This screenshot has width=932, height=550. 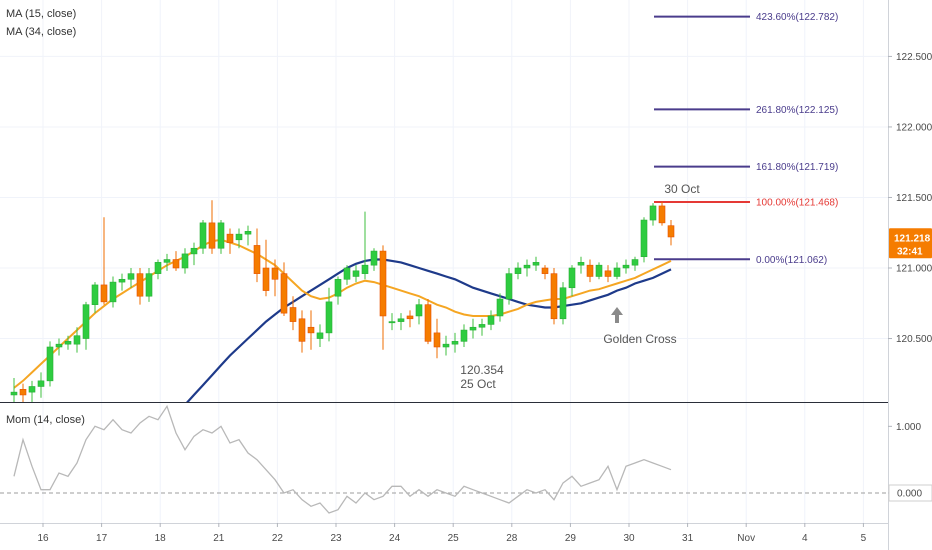 What do you see at coordinates (914, 127) in the screenshot?
I see `price-tick-label: 122.000` at bounding box center [914, 127].